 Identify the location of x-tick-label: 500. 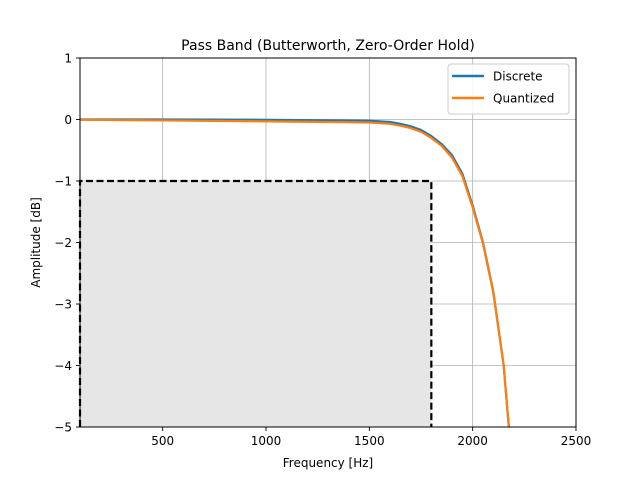
(162, 441).